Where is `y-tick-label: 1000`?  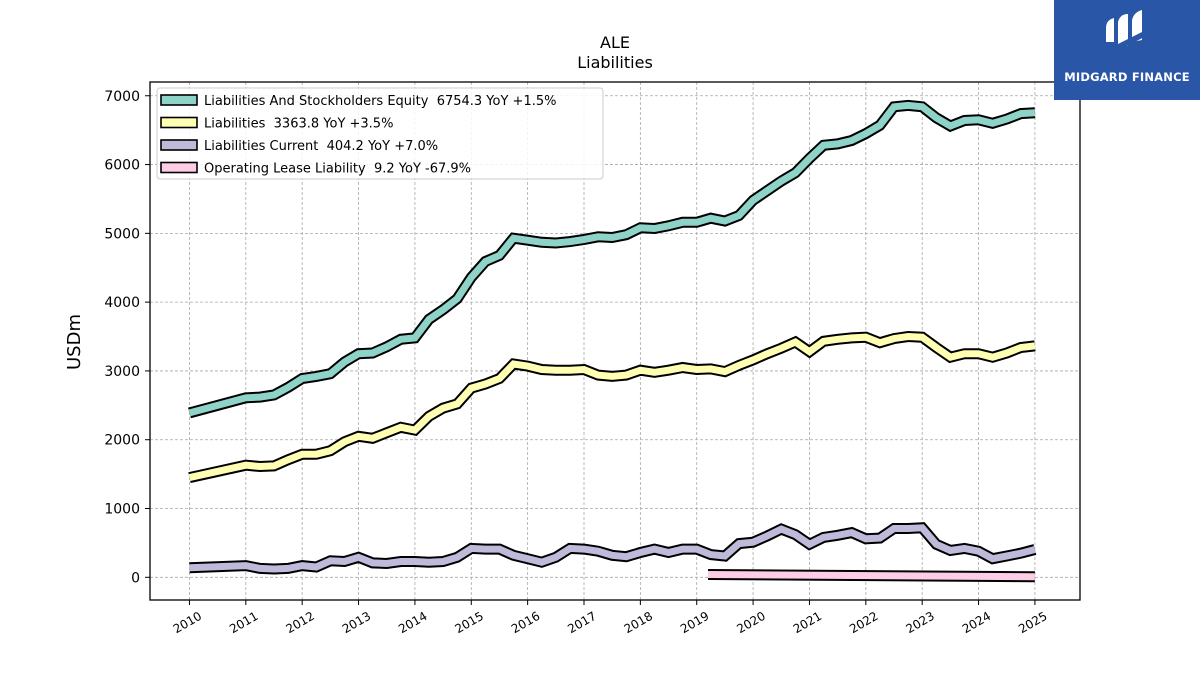 y-tick-label: 1000 is located at coordinates (122, 510).